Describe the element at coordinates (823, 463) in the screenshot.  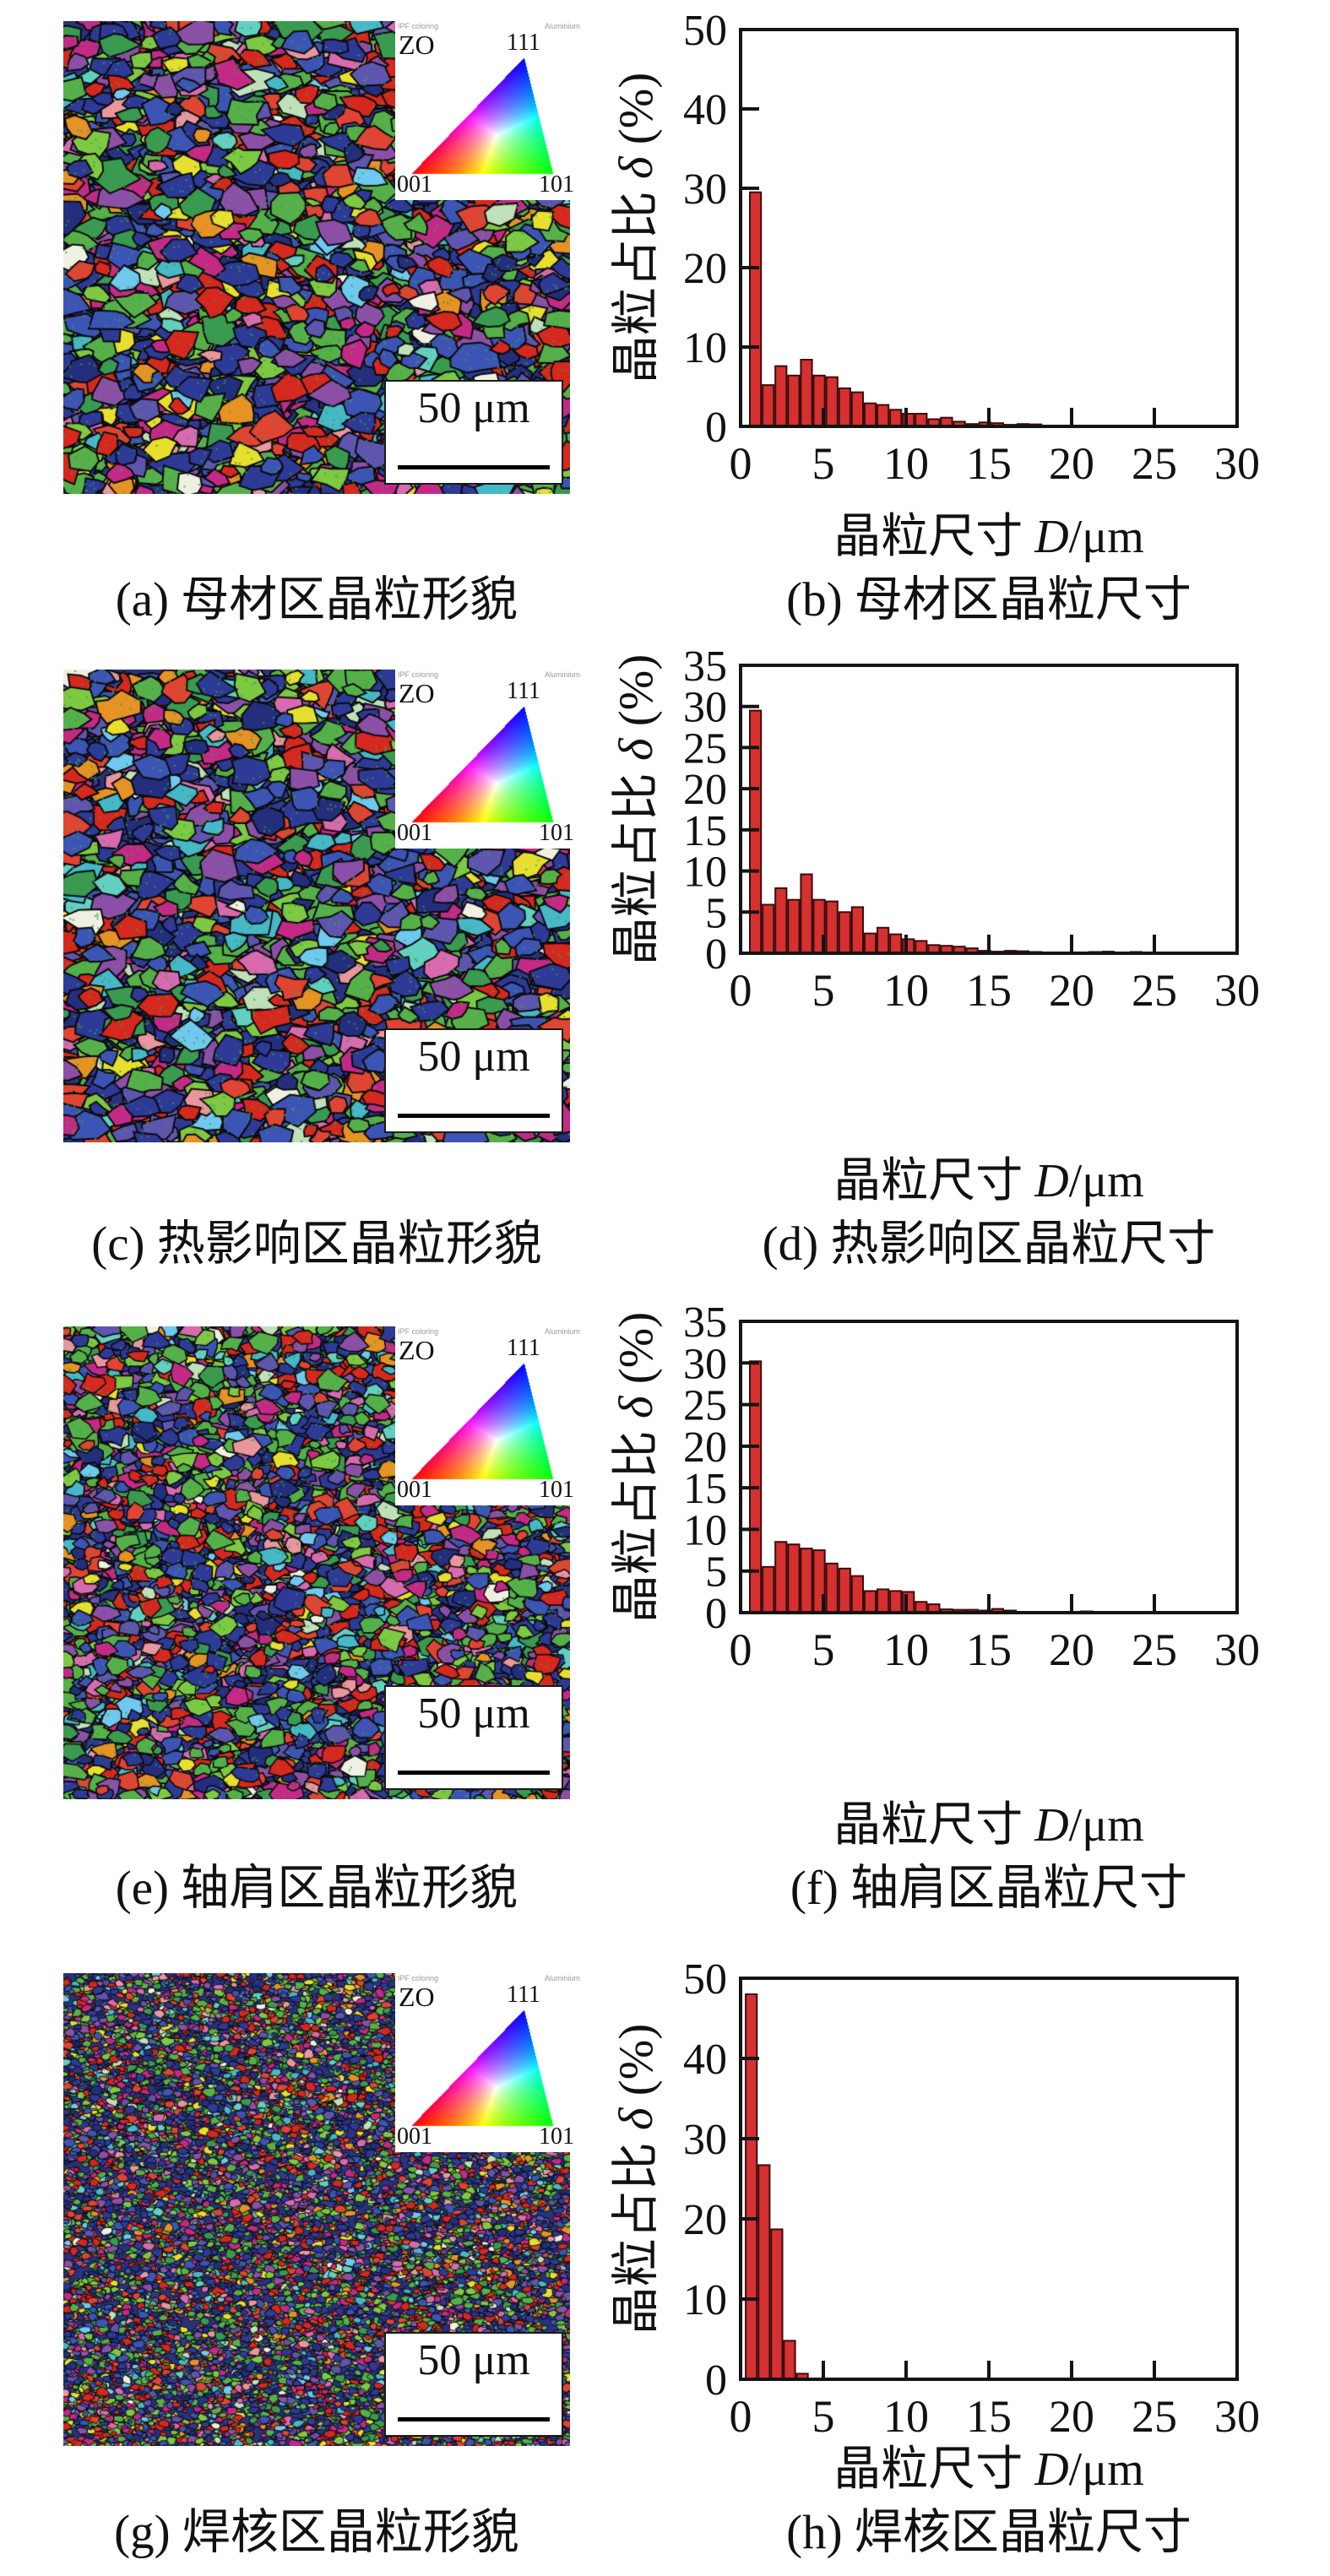
I see `x-tick-label: 5` at that location.